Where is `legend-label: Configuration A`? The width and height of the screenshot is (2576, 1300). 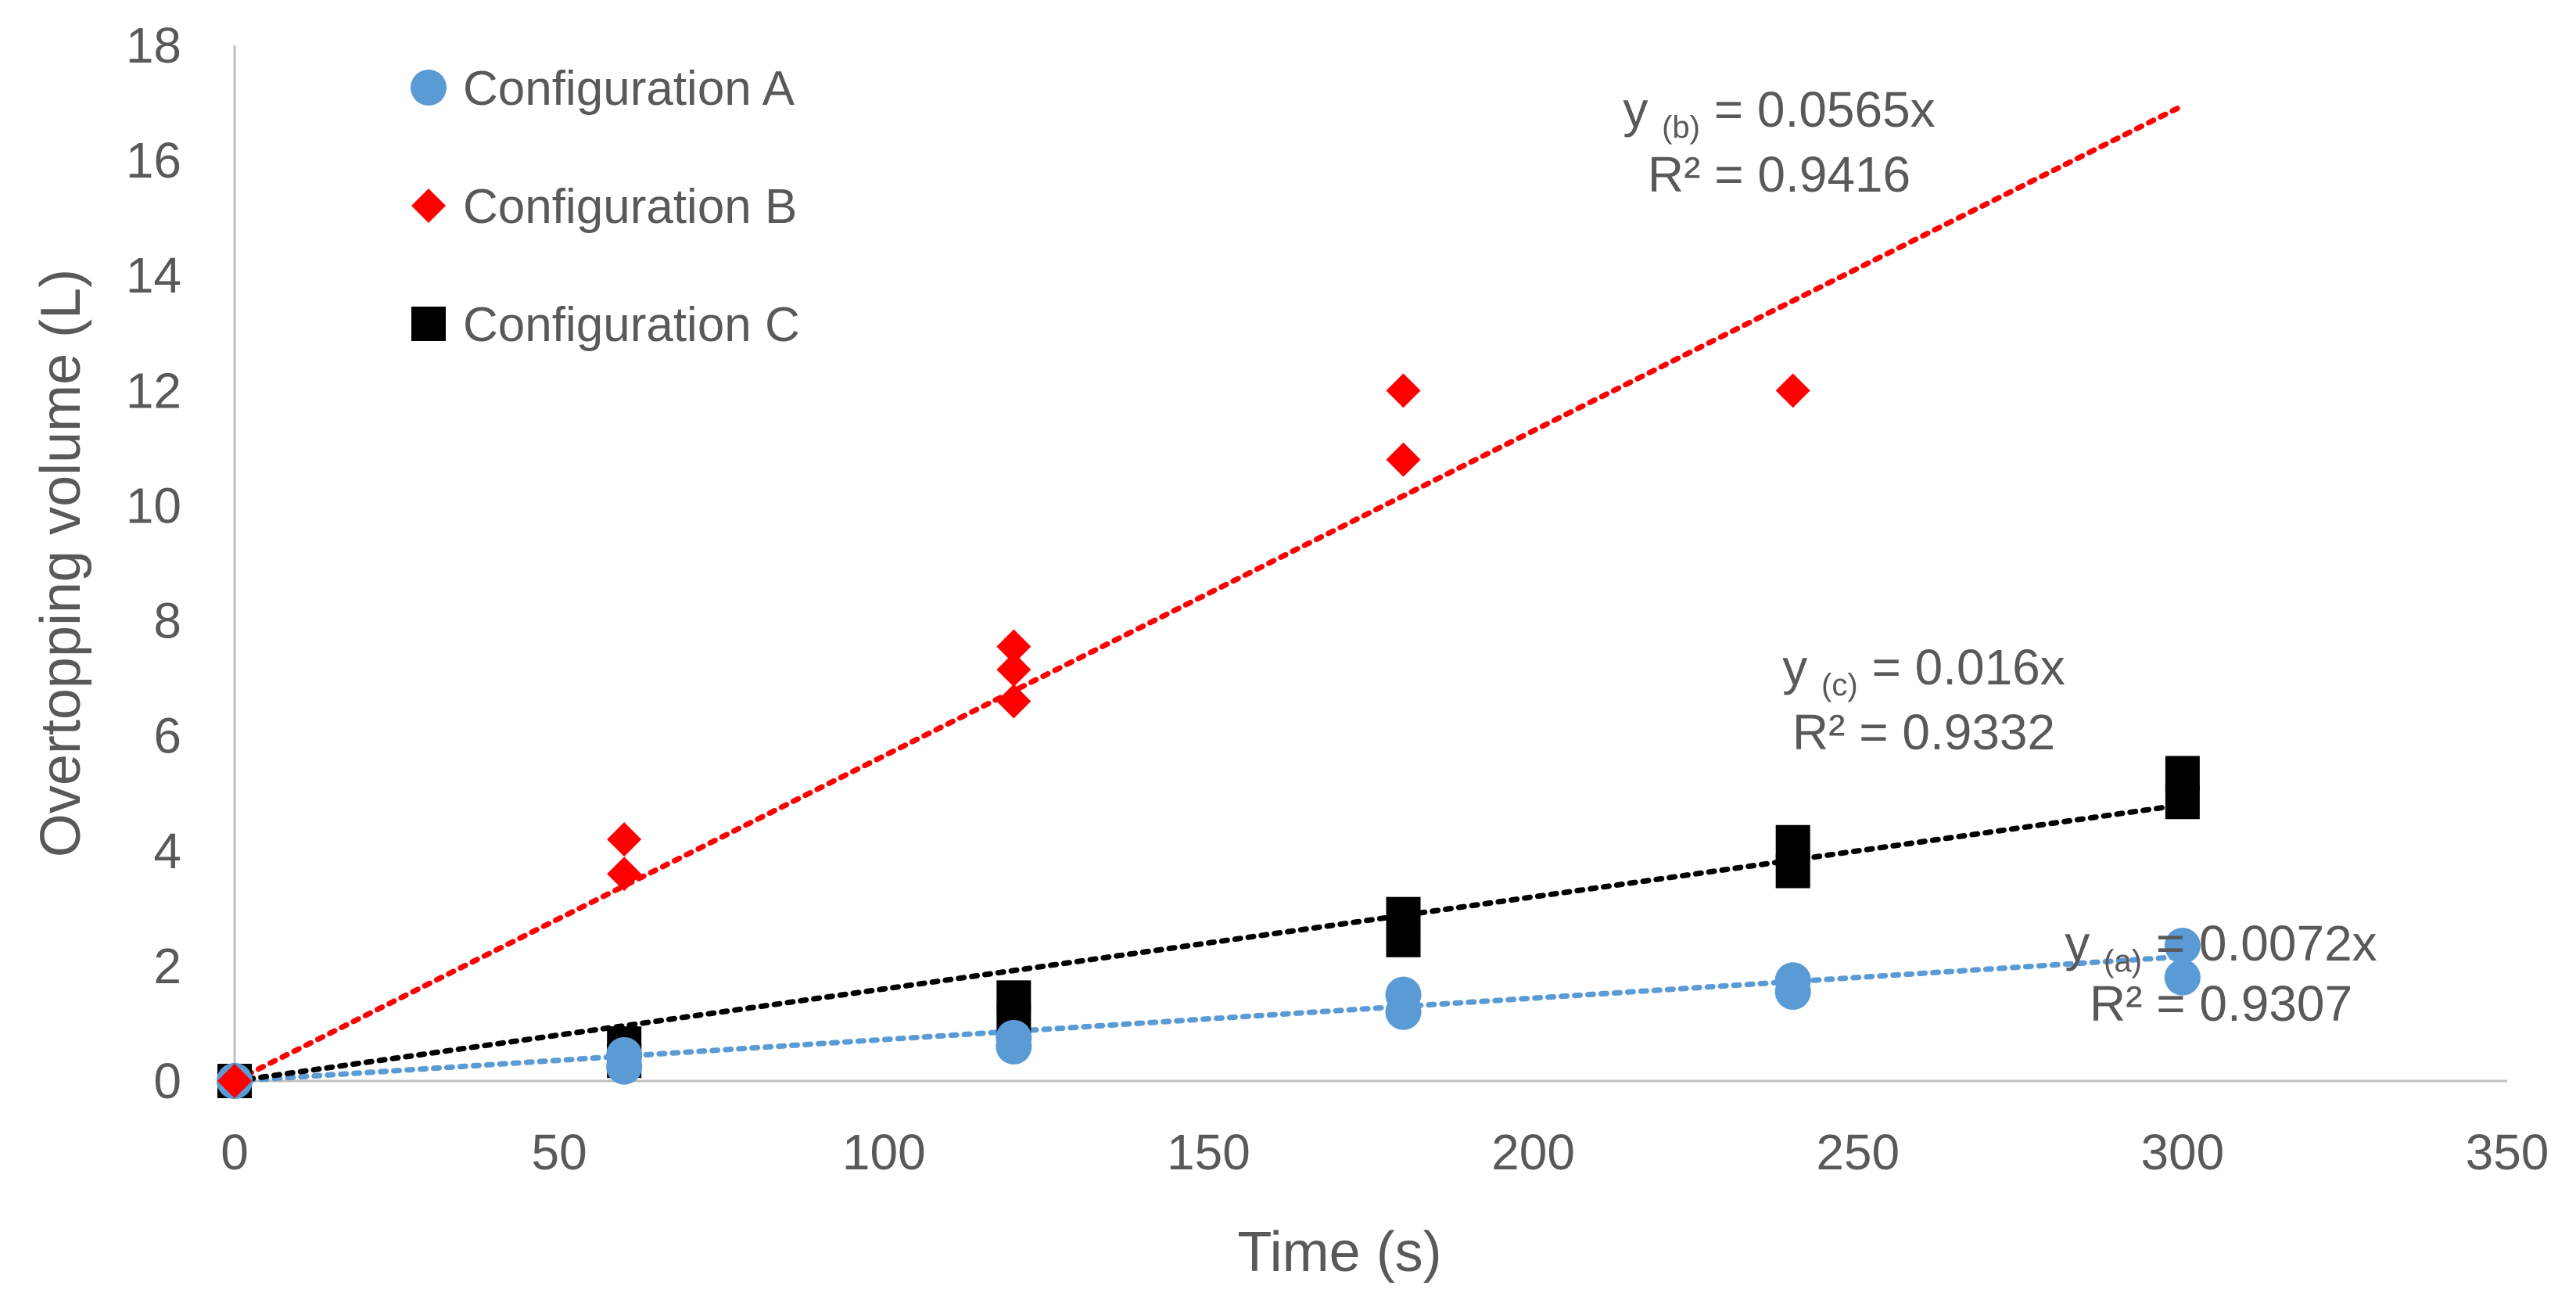 legend-label: Configuration A is located at coordinates (629, 89).